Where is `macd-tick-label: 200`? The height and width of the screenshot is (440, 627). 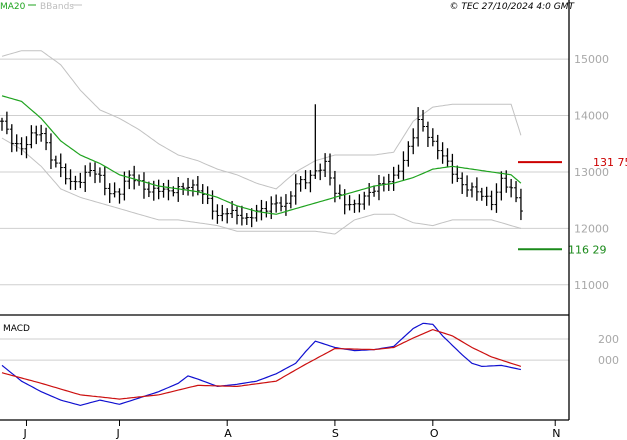 macd-tick-label: 200 is located at coordinates (608, 339).